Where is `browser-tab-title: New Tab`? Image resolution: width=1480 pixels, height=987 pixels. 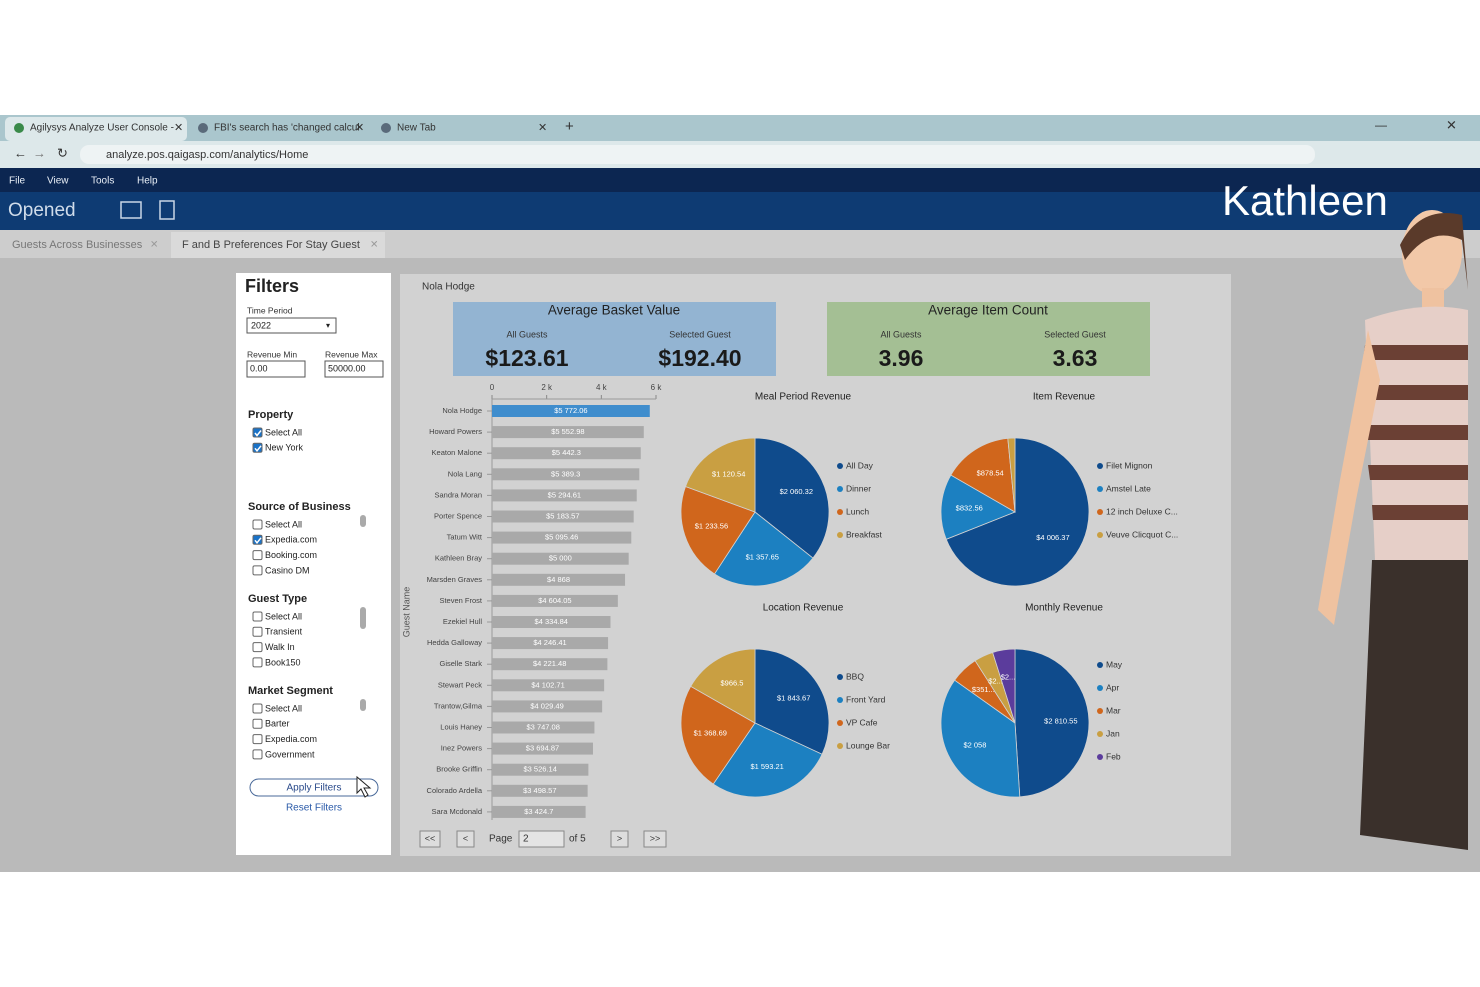
browser-tab-title: New Tab is located at coordinates (416, 128).